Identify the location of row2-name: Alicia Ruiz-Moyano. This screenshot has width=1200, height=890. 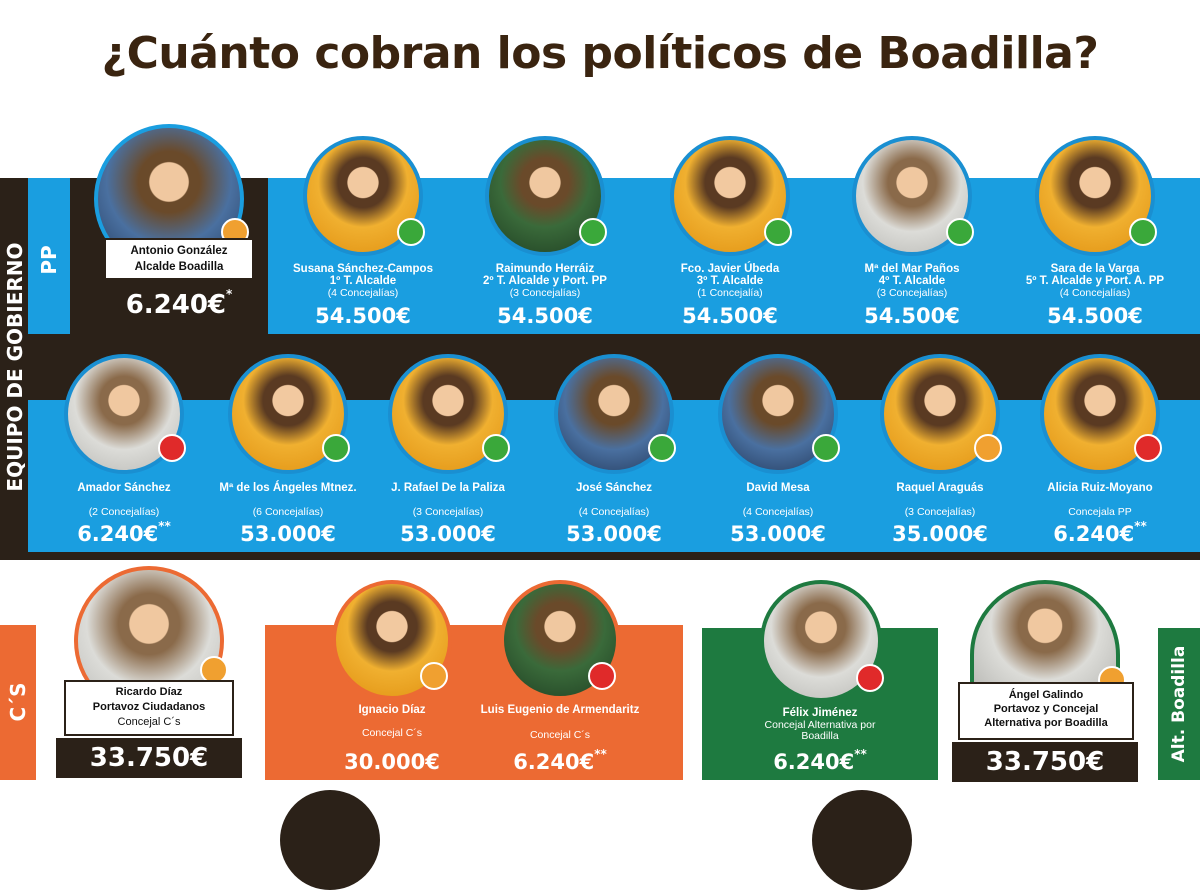
(1100, 488).